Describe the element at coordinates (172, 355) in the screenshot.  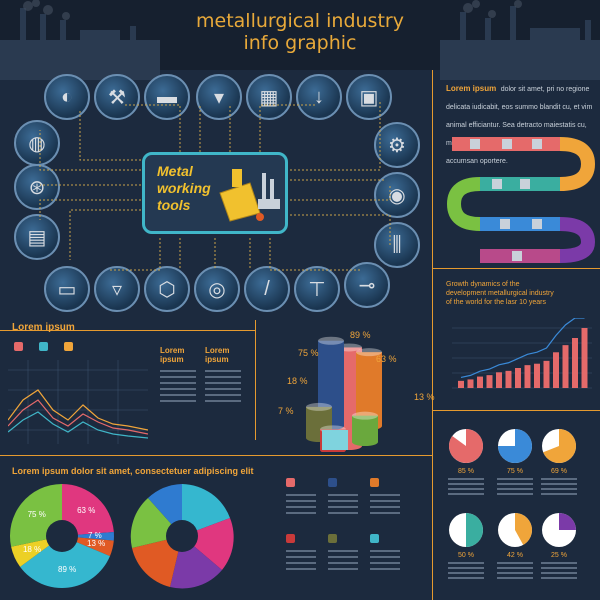
I see `column-1-heading: Lorem ipsum` at that location.